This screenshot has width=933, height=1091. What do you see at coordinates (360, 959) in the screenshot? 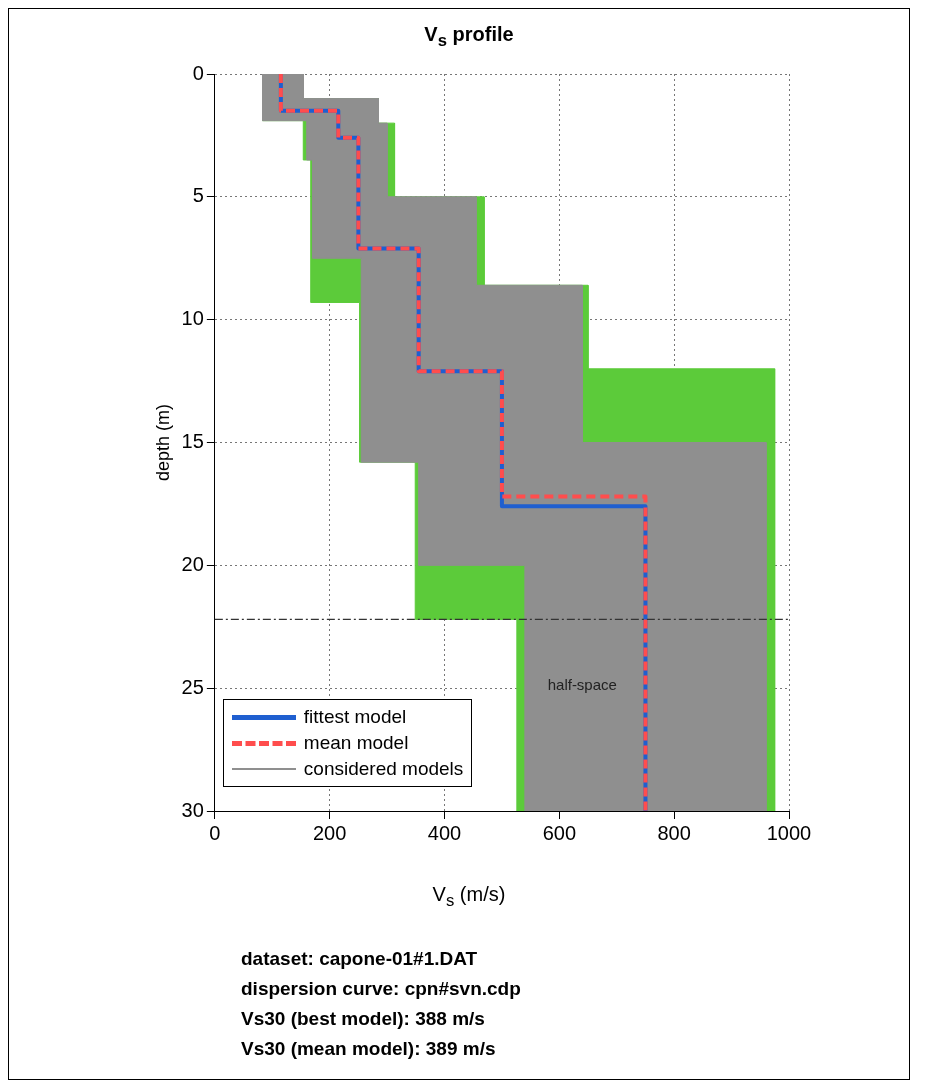
I see `text: dataset: capone-01#1.DAT` at bounding box center [360, 959].